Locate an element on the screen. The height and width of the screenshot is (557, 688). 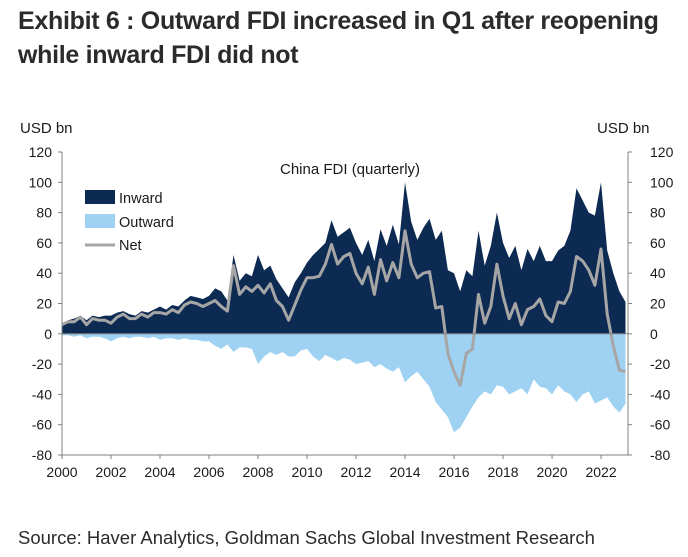
legend-label-inward: Inward is located at coordinates (141, 199).